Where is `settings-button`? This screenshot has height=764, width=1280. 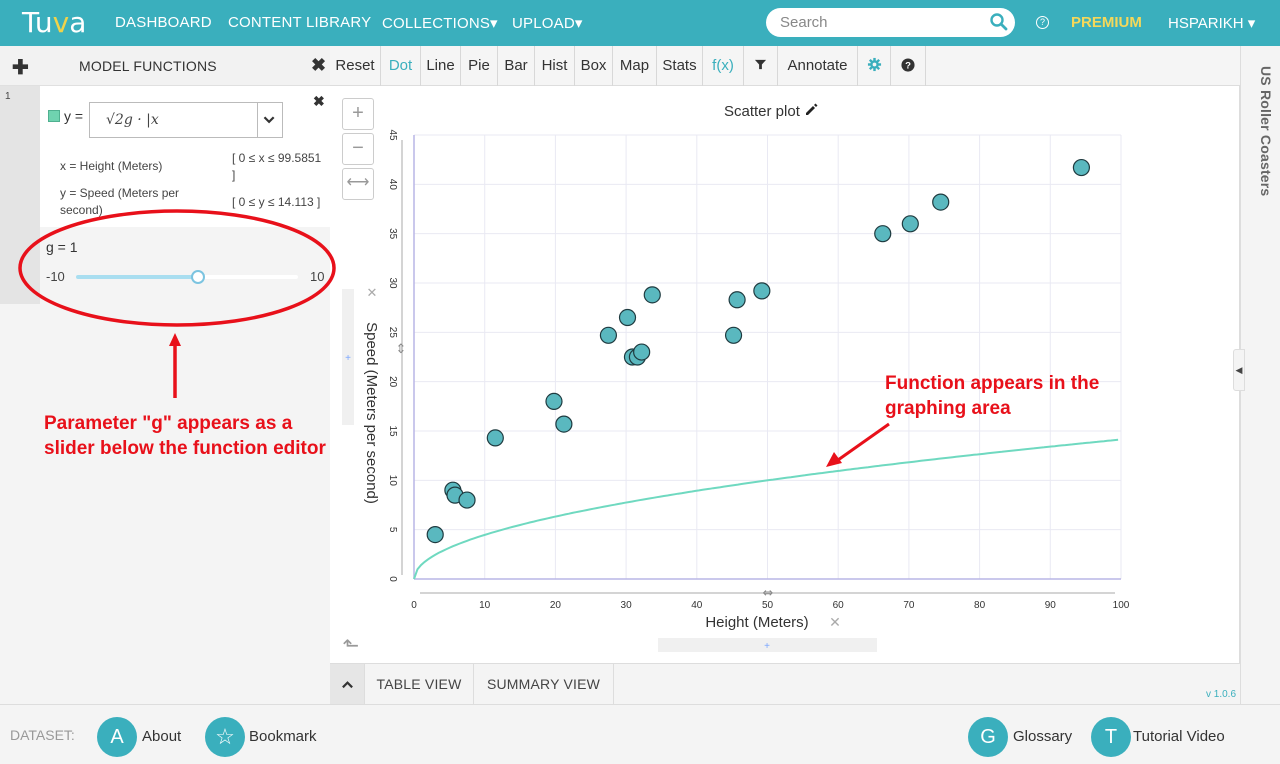
settings-button is located at coordinates (874, 66).